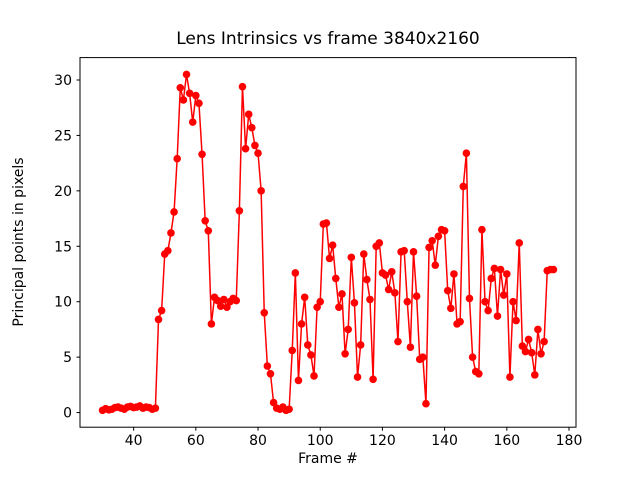  I want to click on y-tick-label: 0, so click(67, 414).